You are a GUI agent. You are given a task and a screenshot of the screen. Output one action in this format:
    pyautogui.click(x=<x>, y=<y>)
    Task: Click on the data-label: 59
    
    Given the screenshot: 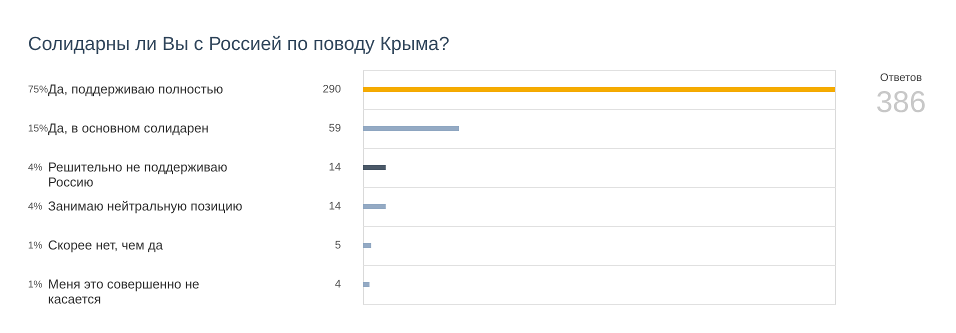 What is the action you would take?
    pyautogui.click(x=334, y=128)
    